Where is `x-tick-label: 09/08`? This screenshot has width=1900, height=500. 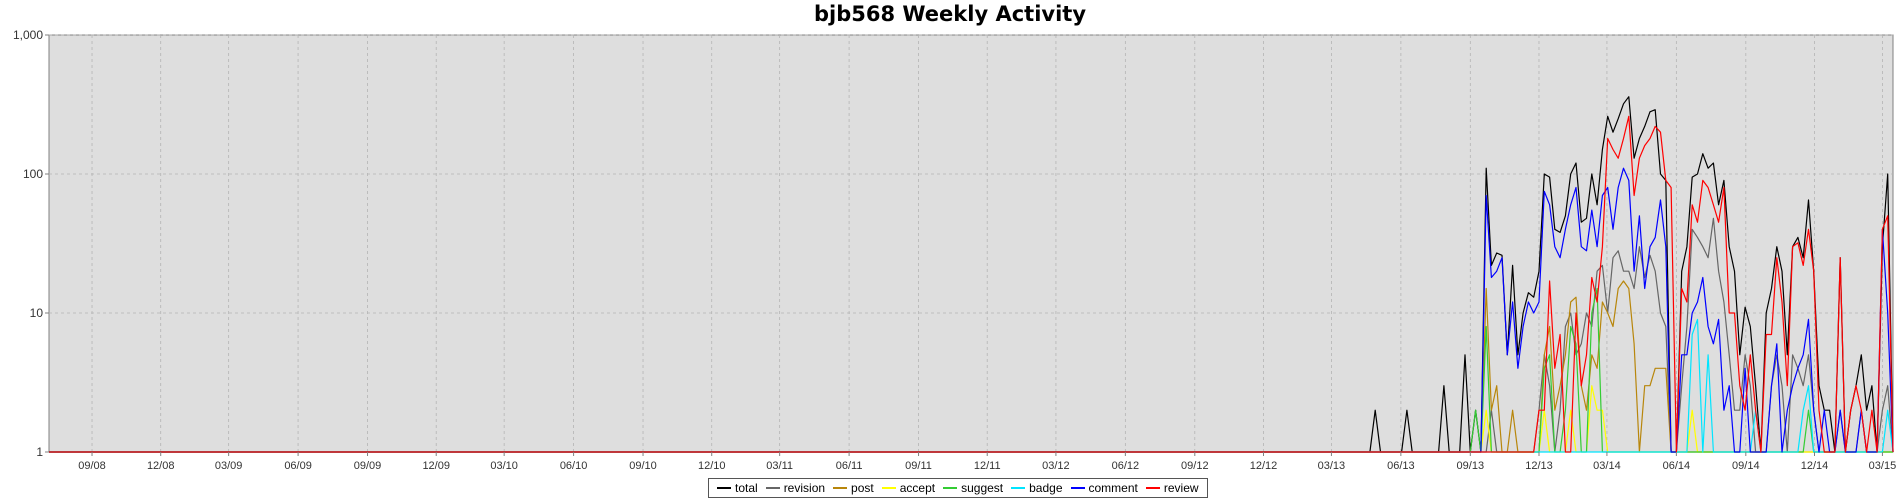
x-tick-label: 09/08 is located at coordinates (92, 466).